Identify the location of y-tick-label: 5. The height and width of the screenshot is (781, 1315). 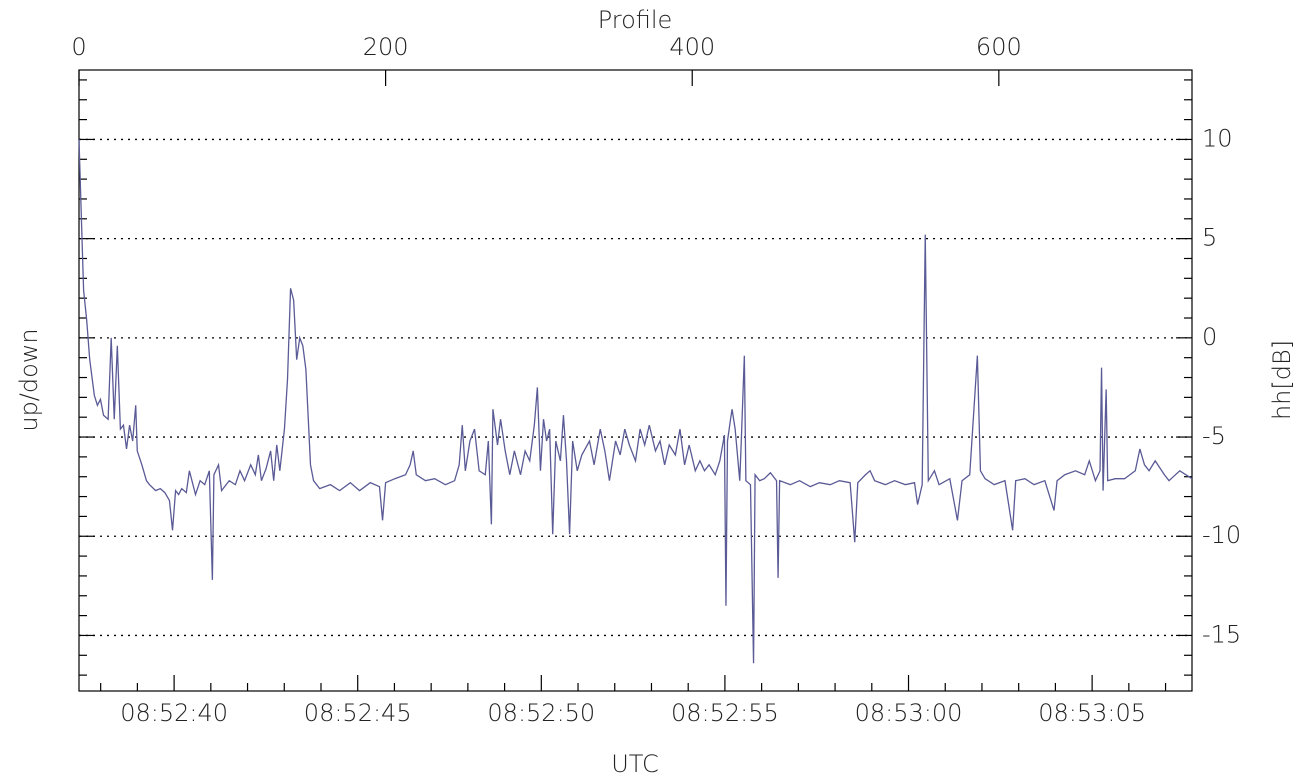
(1209, 238).